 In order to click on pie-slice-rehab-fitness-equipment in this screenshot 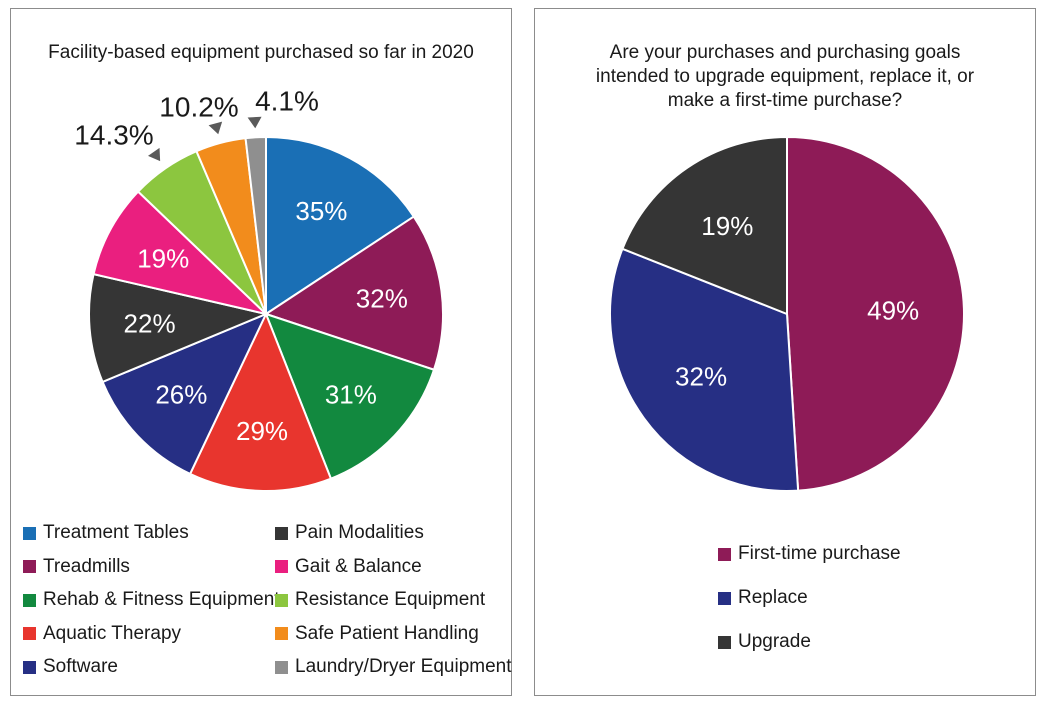, I will do `click(350, 396)`.